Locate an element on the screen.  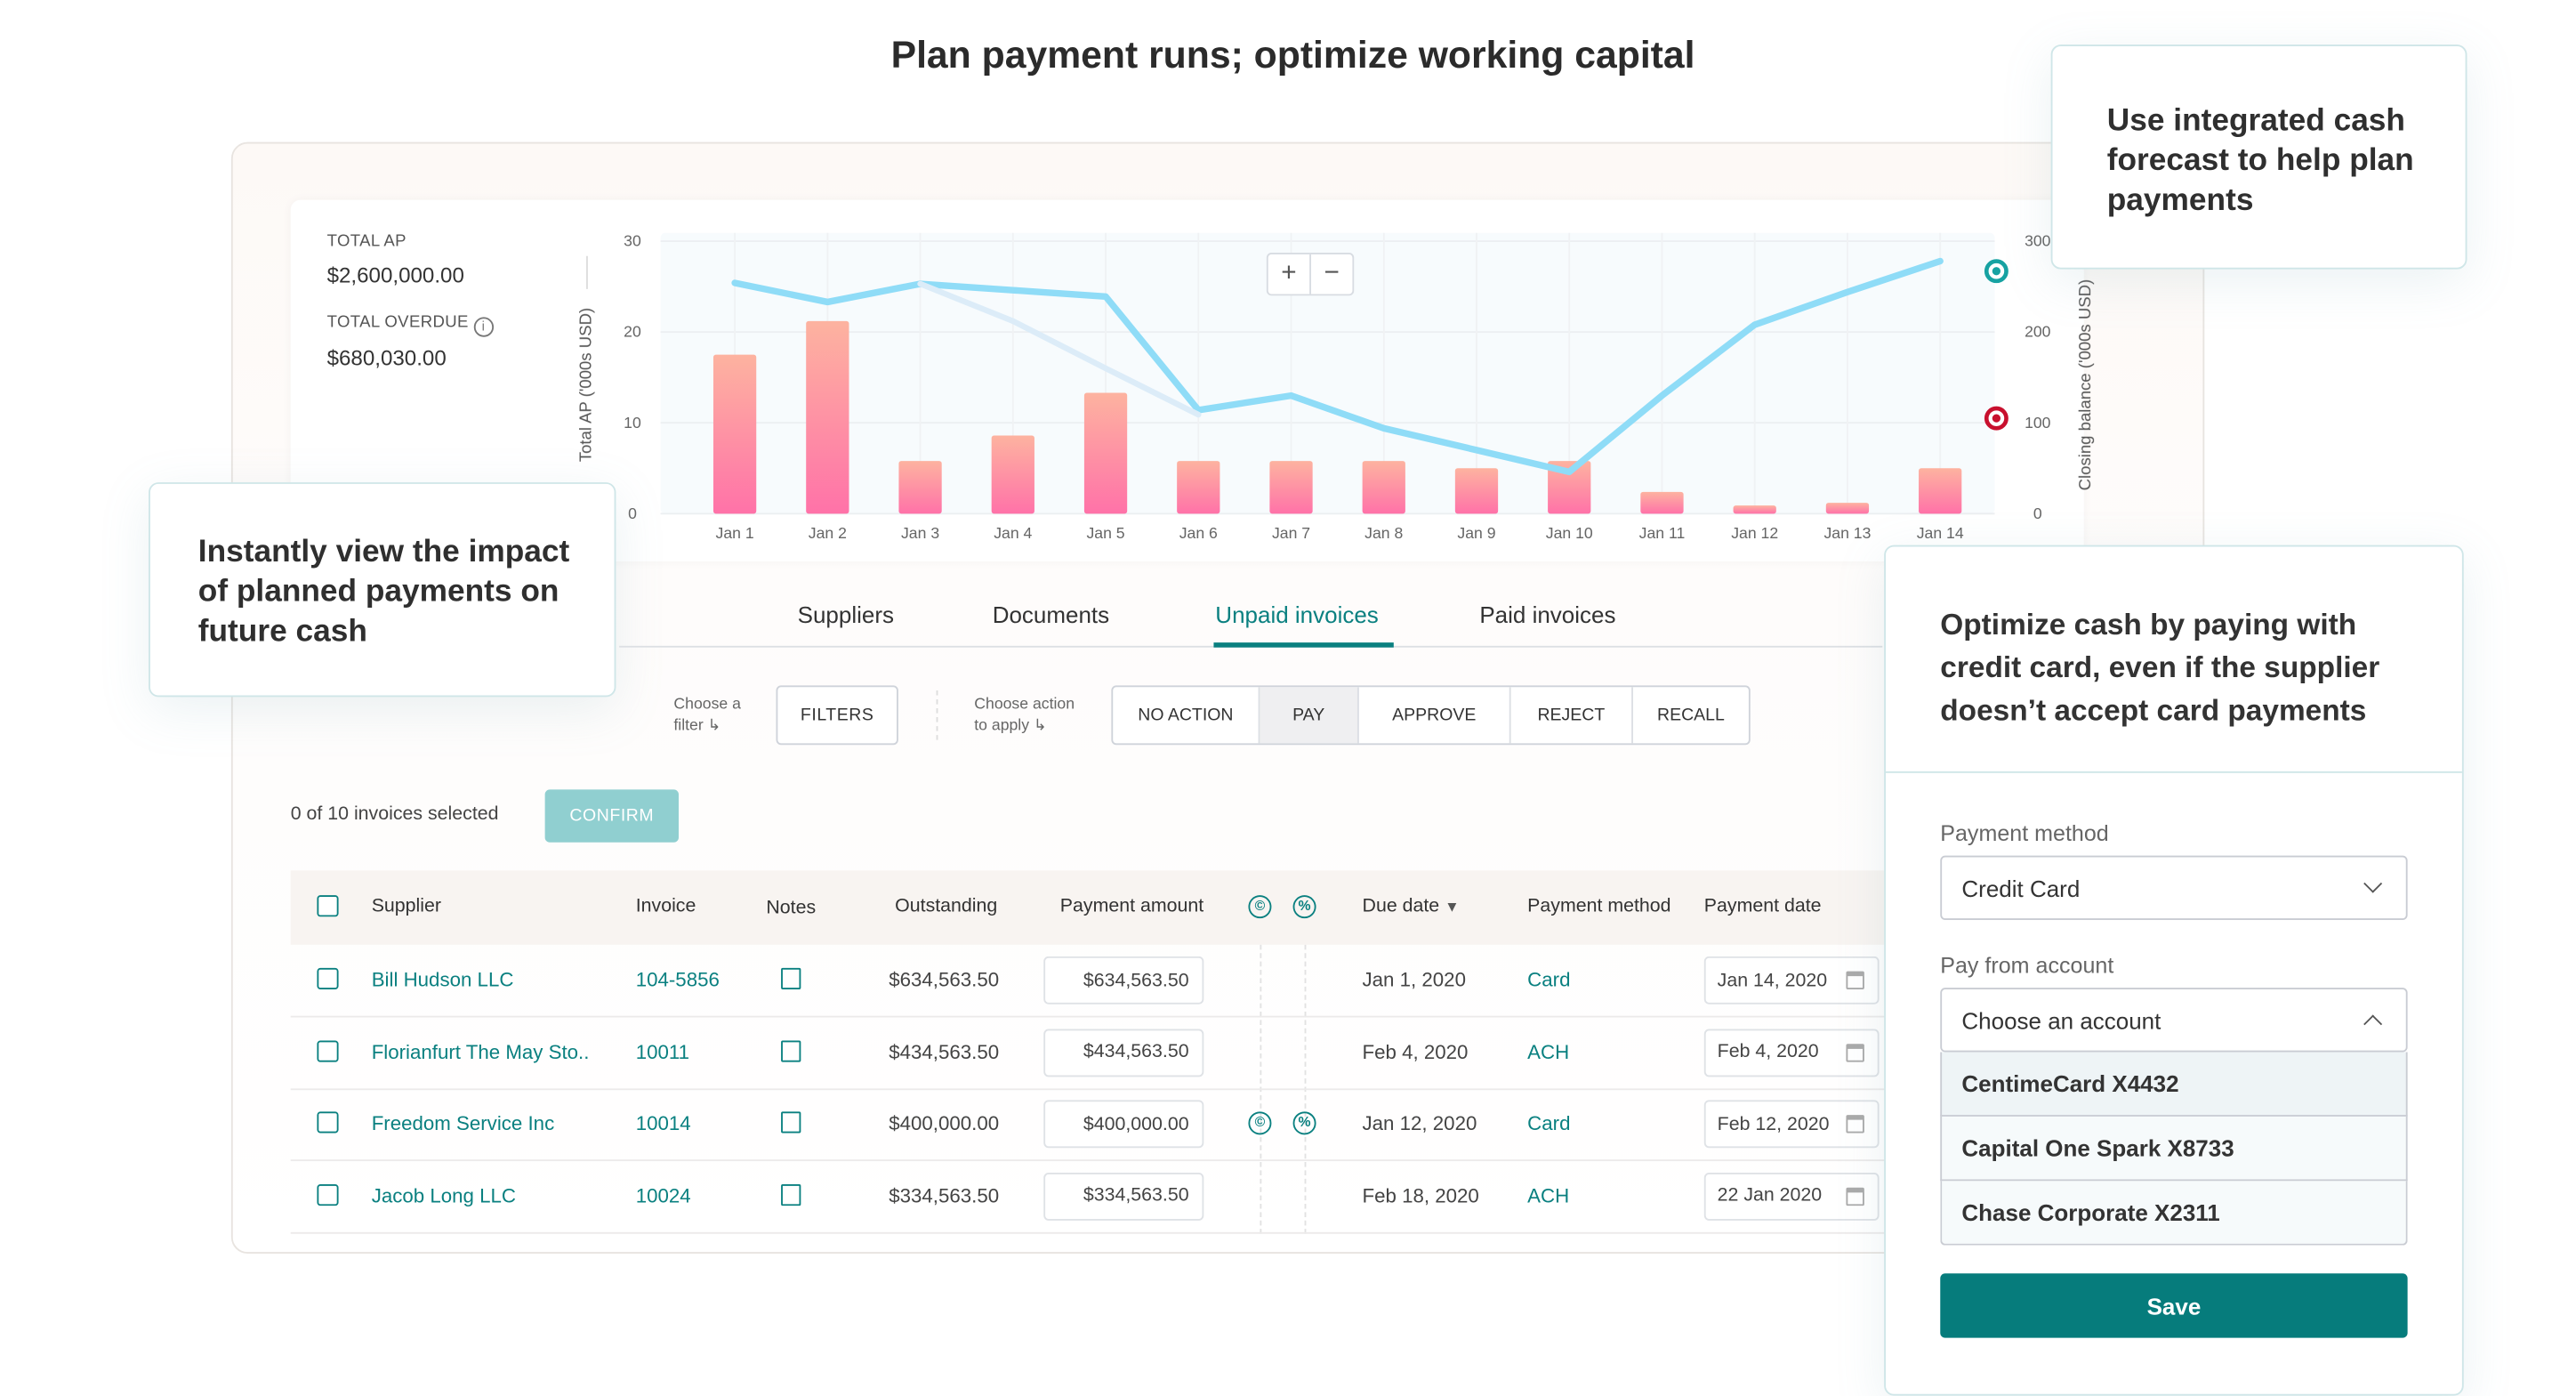
payment-date-input: Jan 14, 2020 is located at coordinates (1791, 981).